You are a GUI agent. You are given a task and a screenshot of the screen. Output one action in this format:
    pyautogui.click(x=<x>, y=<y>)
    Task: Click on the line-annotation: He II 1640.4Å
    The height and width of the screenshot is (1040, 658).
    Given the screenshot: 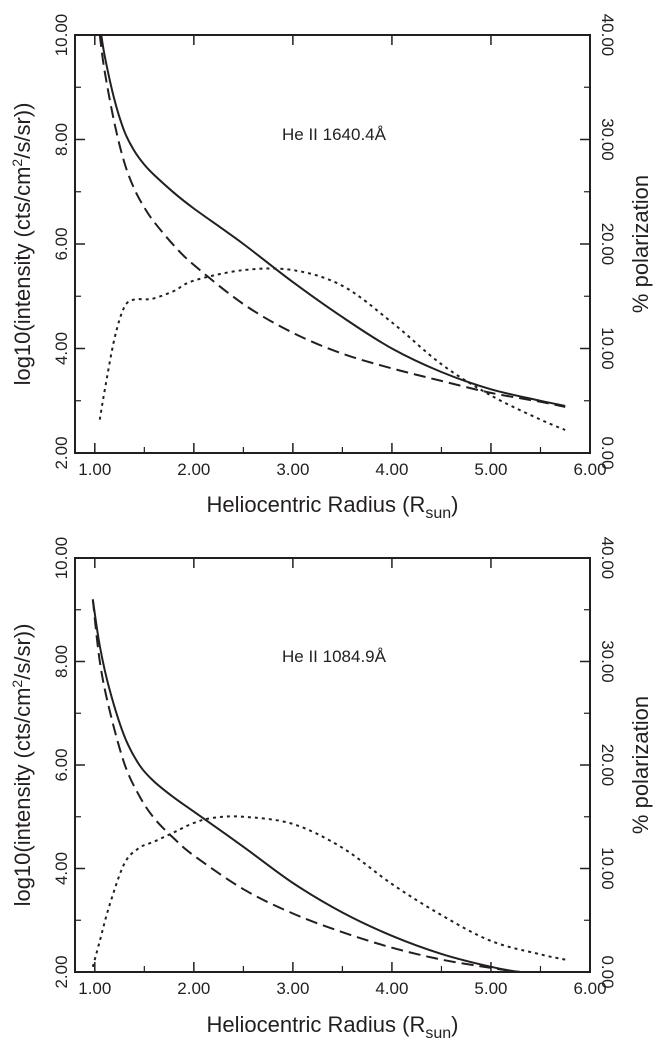 What is the action you would take?
    pyautogui.click(x=334, y=134)
    